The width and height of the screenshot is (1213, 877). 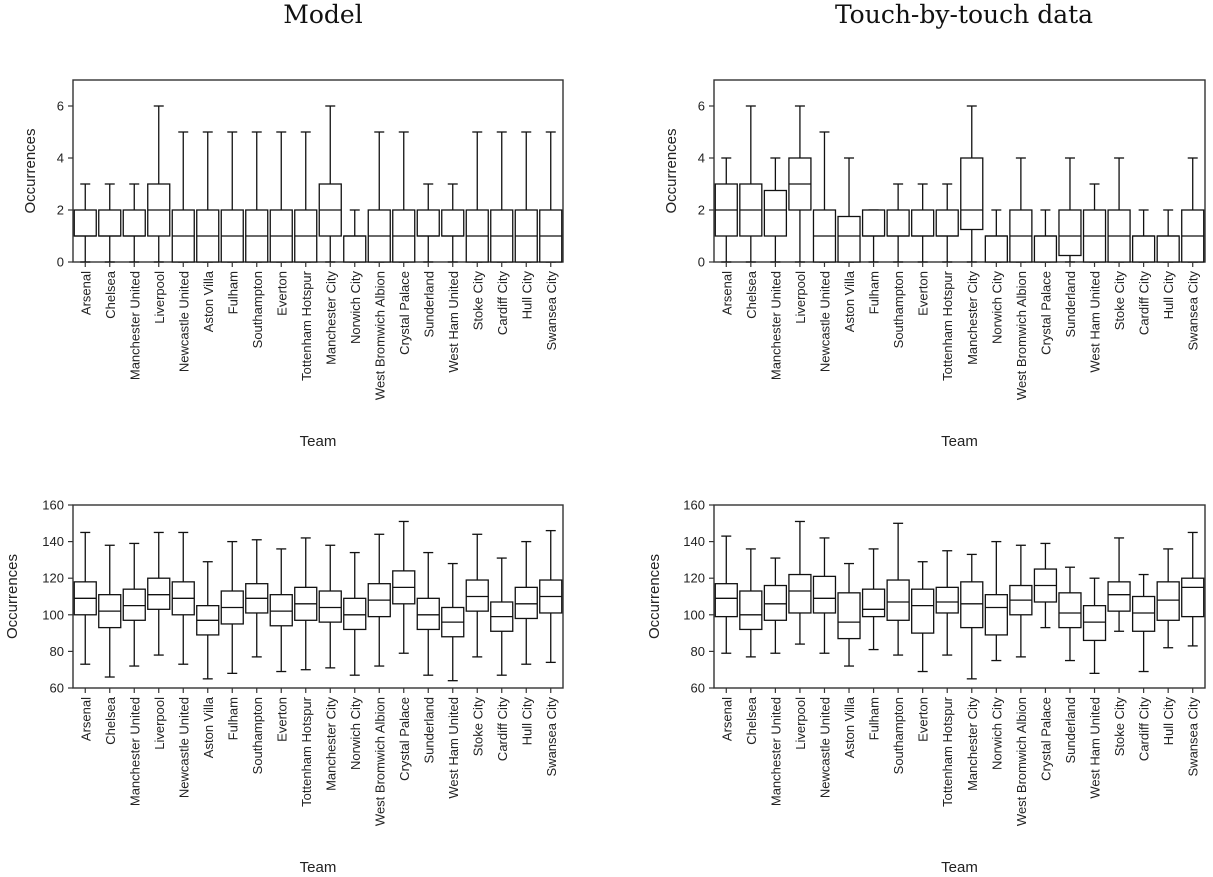 What do you see at coordinates (110, 294) in the screenshot?
I see `x-tick-label: Chelsea` at bounding box center [110, 294].